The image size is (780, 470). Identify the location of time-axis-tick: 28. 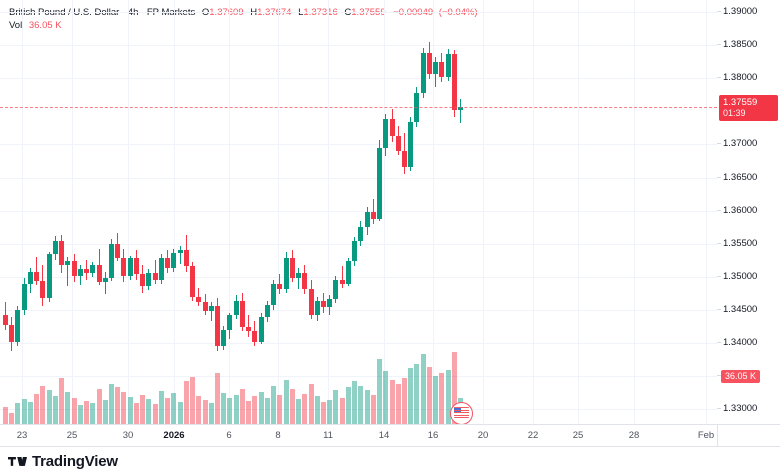
(634, 435).